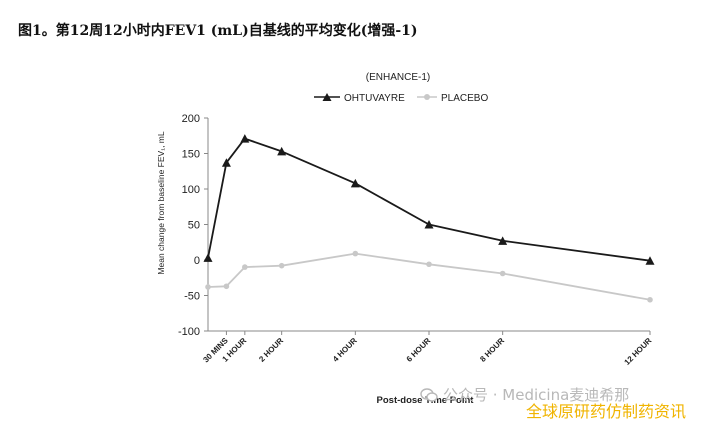 This screenshot has width=725, height=424. I want to click on y-tick-label: 200, so click(191, 119).